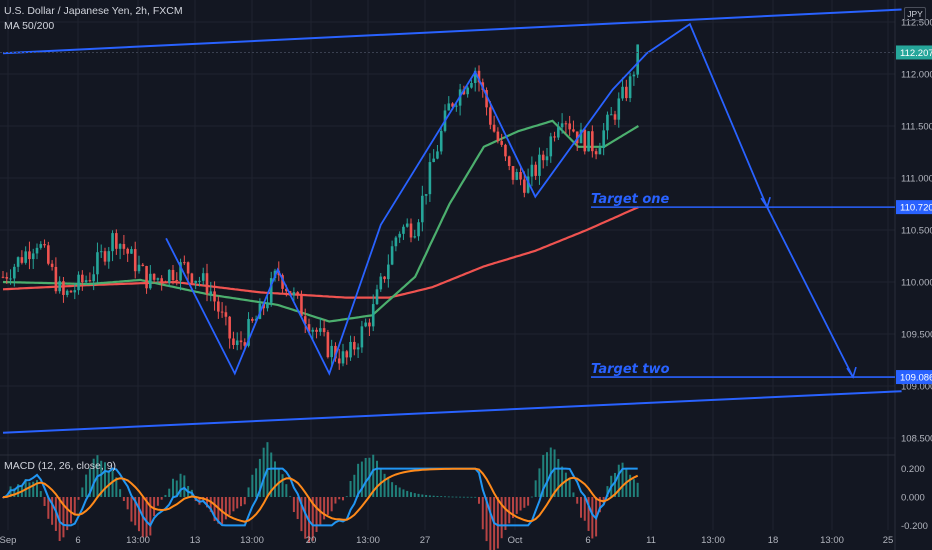 The image size is (932, 550). What do you see at coordinates (713, 540) in the screenshot?
I see `time-tick-11: 13:00` at bounding box center [713, 540].